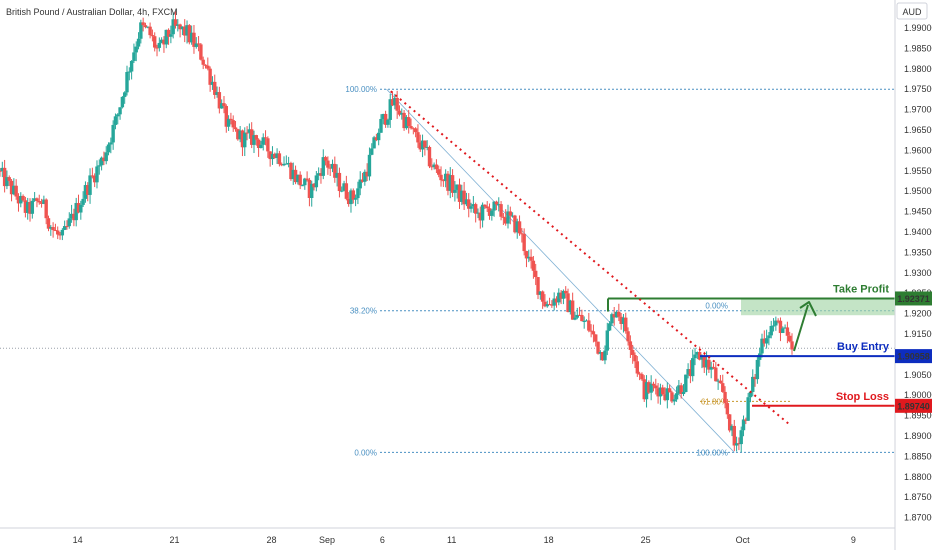 The height and width of the screenshot is (550, 932). What do you see at coordinates (918, 273) in the screenshot?
I see `y-tick-label: 1.93000` at bounding box center [918, 273].